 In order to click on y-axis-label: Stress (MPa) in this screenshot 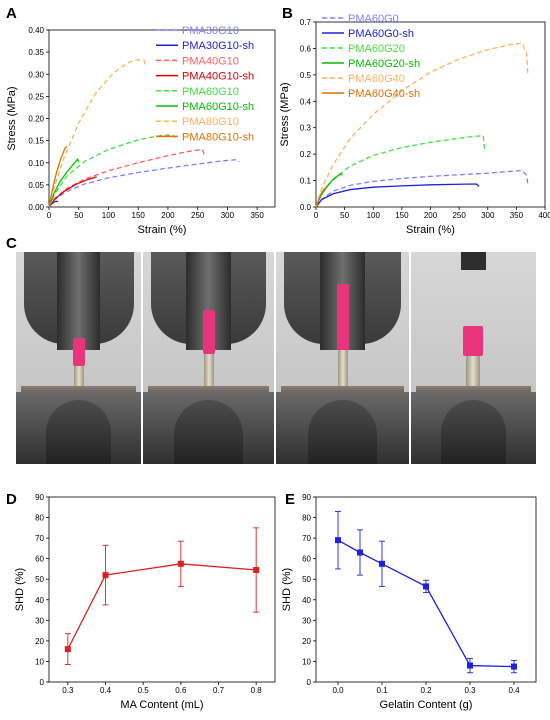, I will do `click(12, 118)`.